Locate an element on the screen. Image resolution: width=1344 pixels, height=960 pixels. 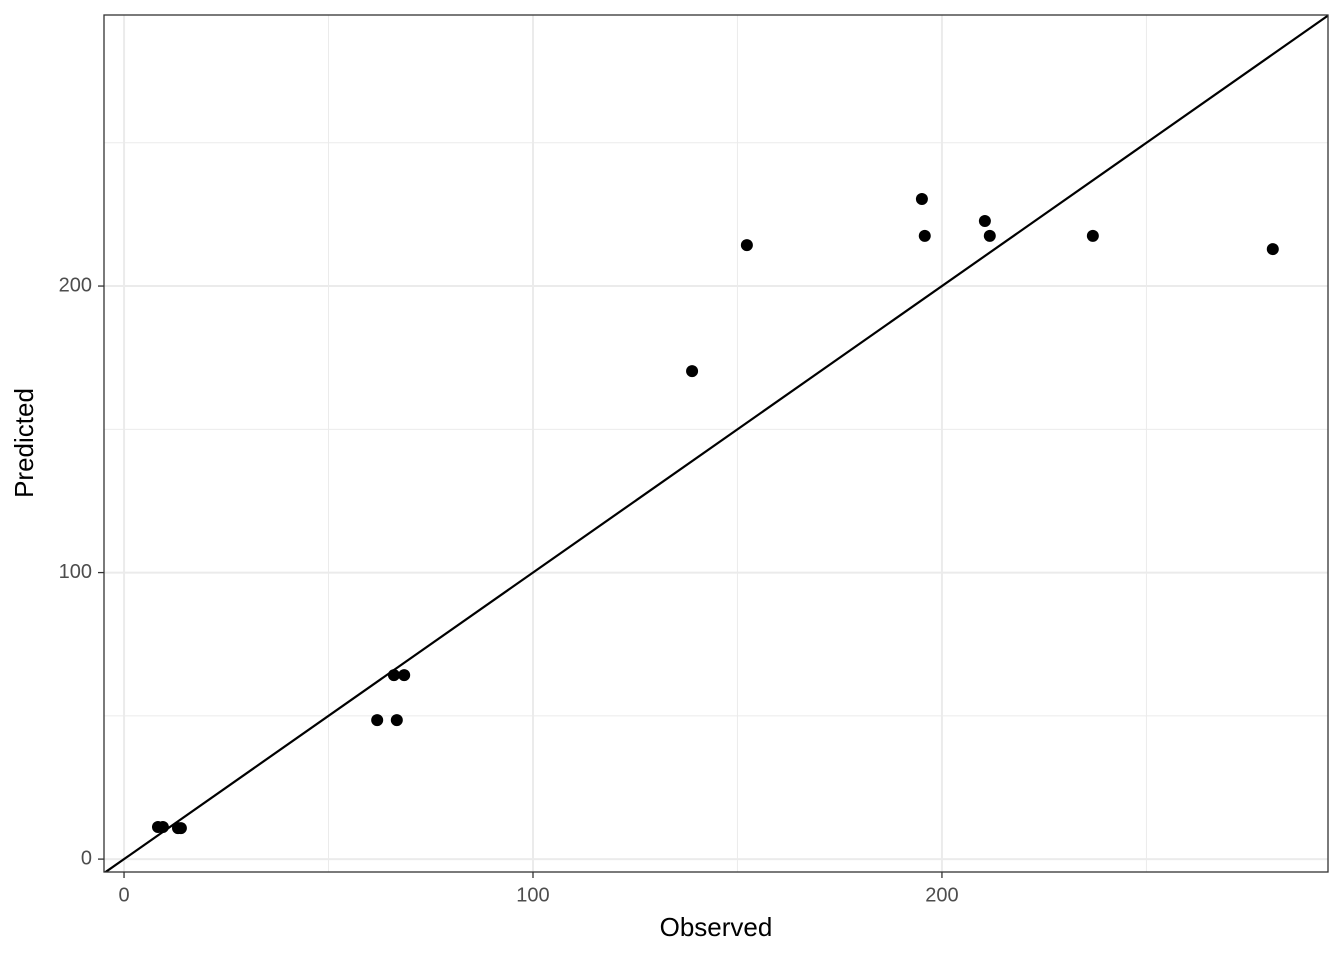
y-tick-label: 100 is located at coordinates (75, 572).